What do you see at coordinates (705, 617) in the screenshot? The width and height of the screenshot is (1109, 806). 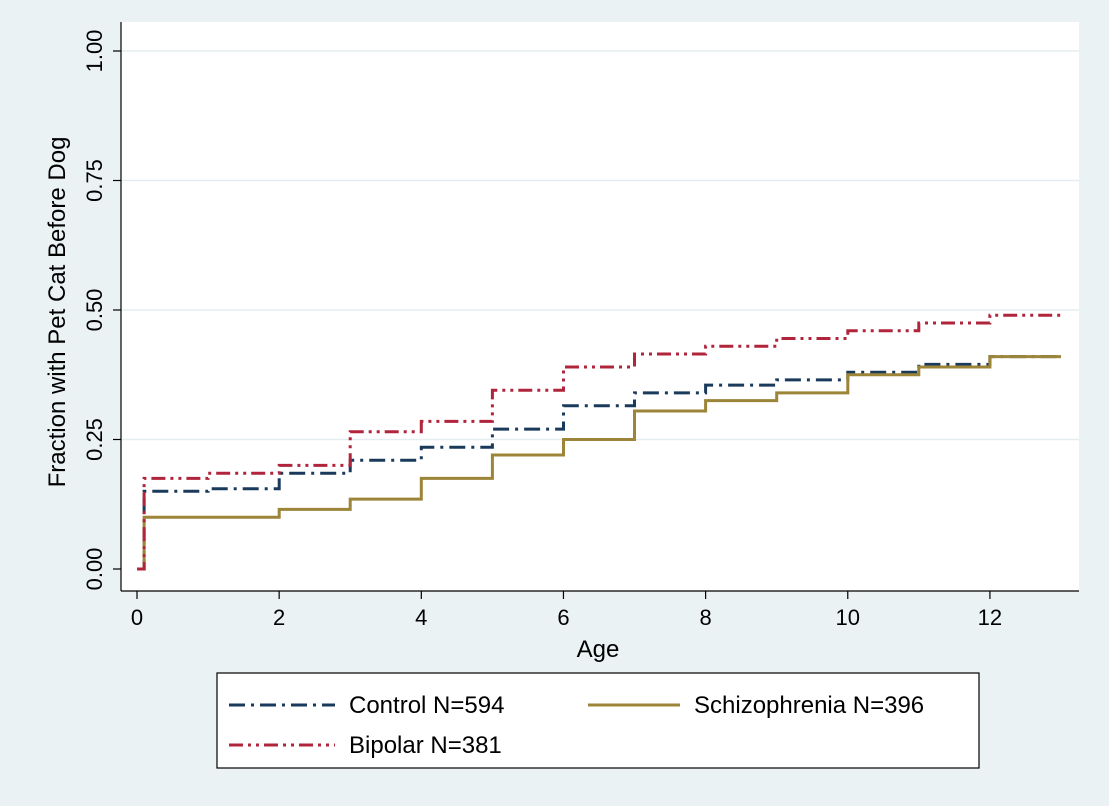 I see `x-tick-label: 8` at bounding box center [705, 617].